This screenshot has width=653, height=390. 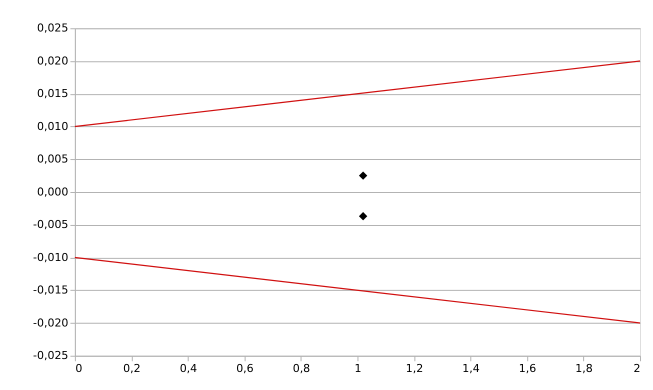 What do you see at coordinates (301, 369) in the screenshot?
I see `x-tick-label: 0,8` at bounding box center [301, 369].